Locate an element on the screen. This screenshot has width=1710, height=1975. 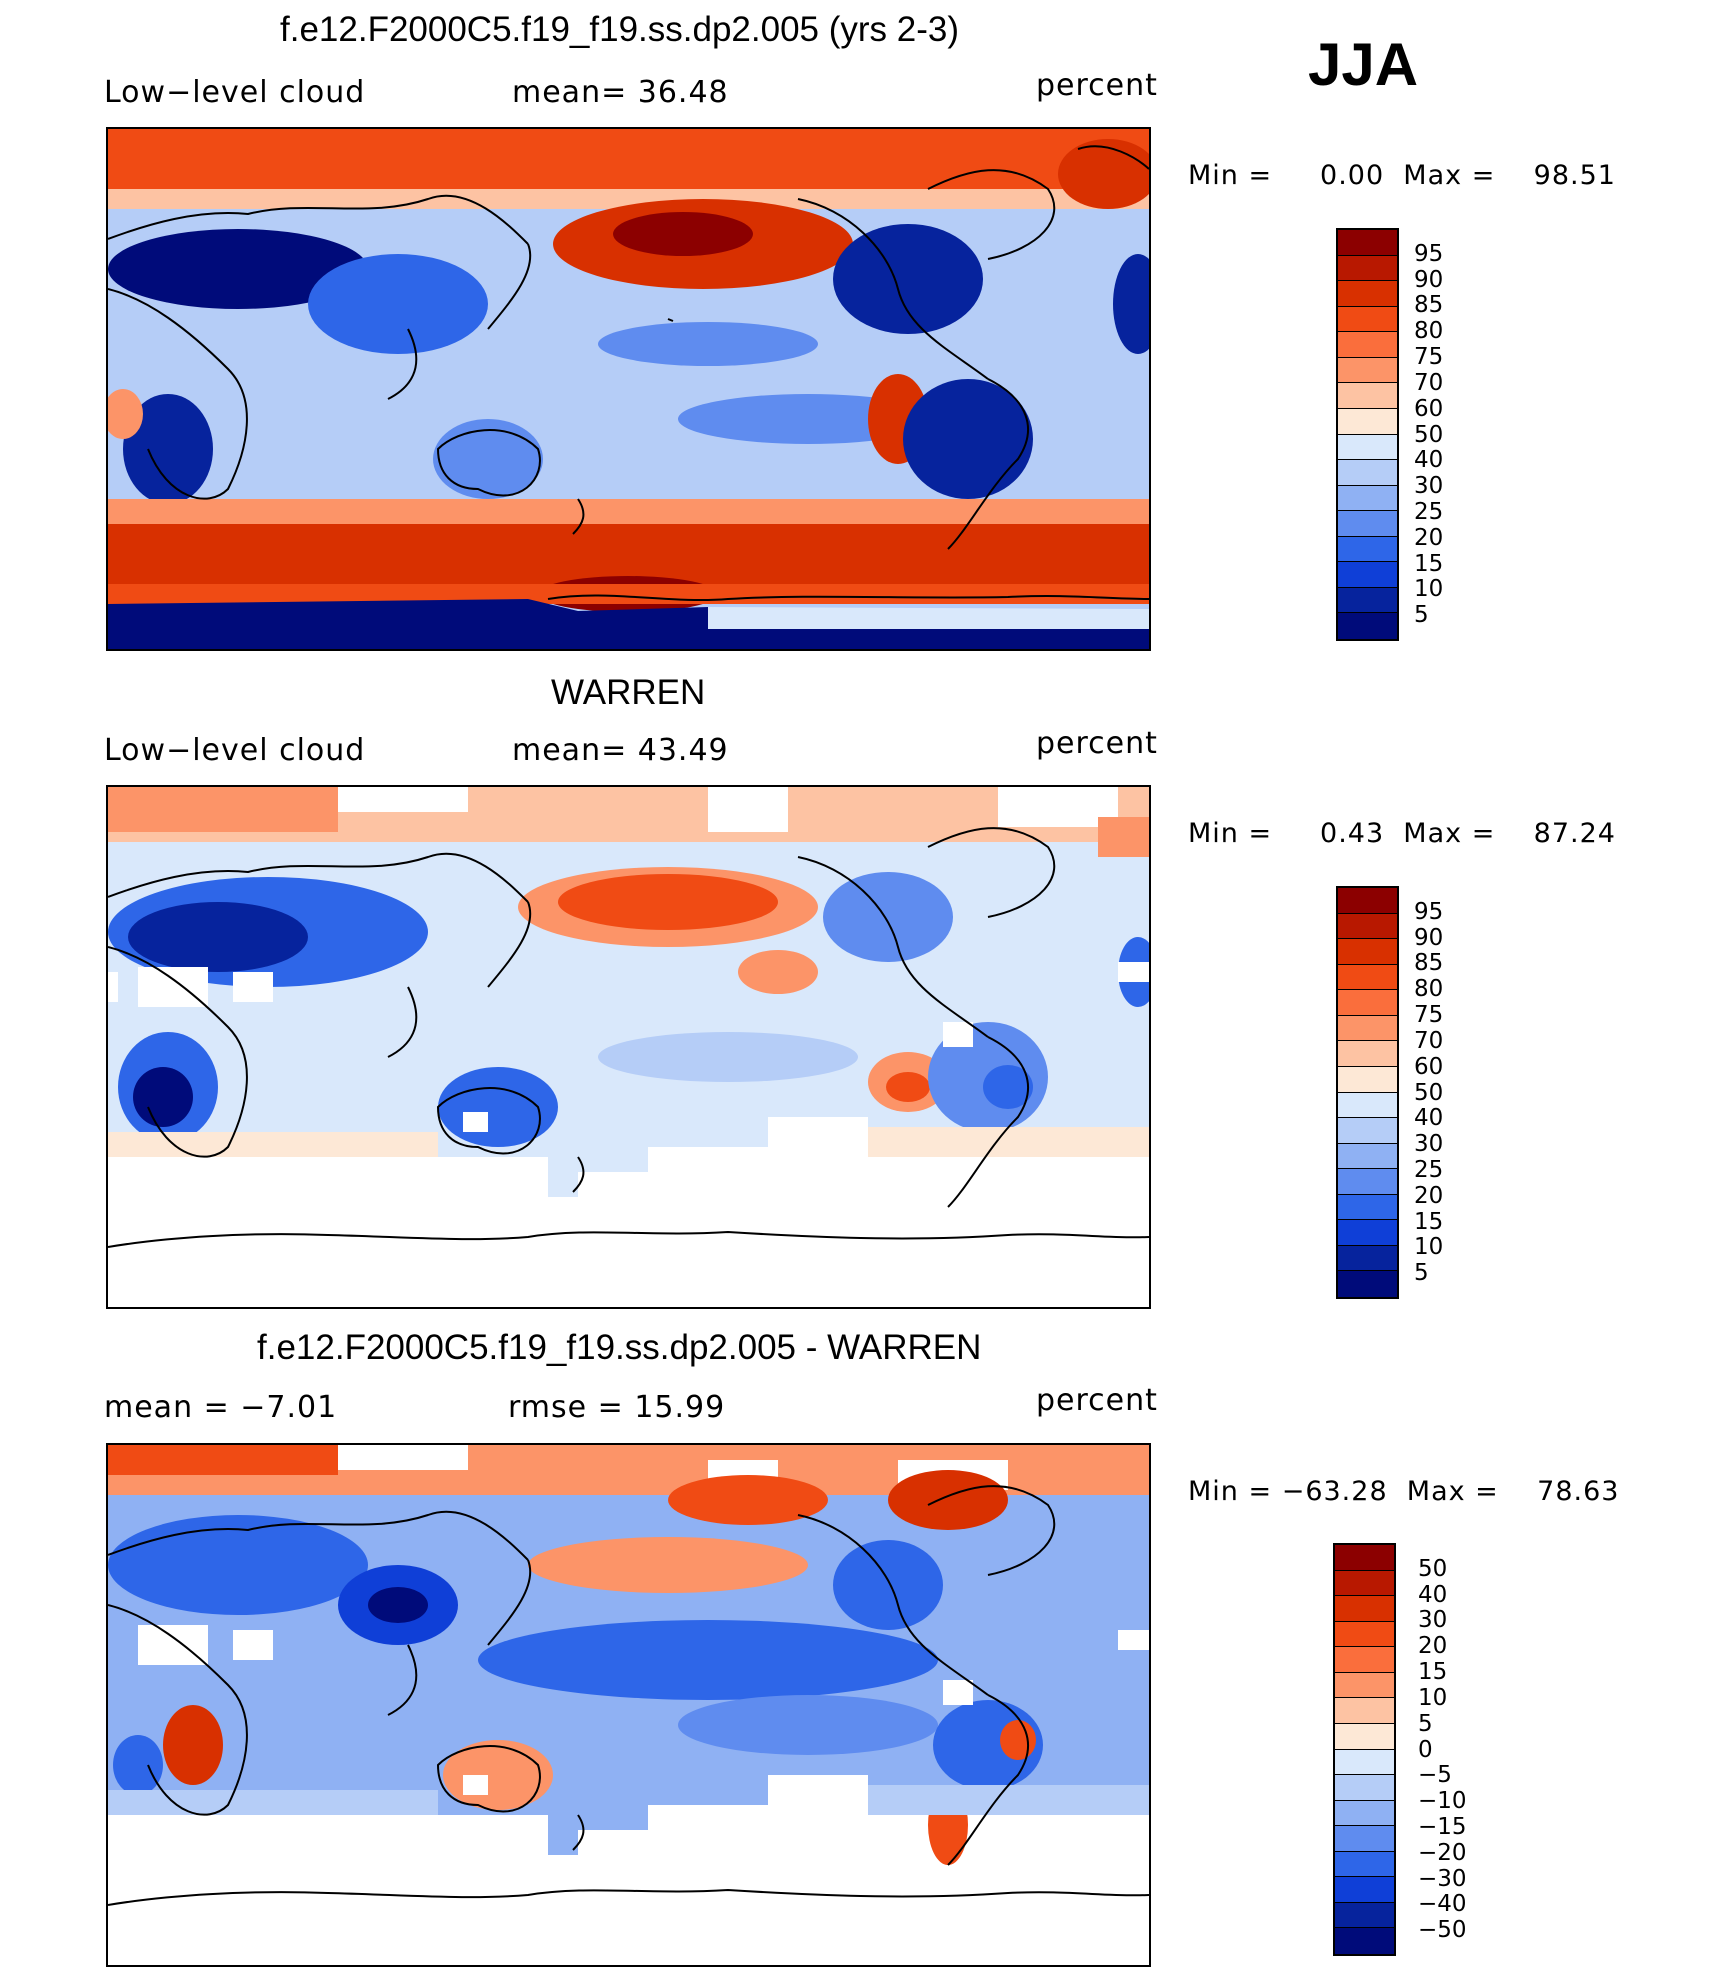
colorbar-tick-label: 0 is located at coordinates (1425, 1749).